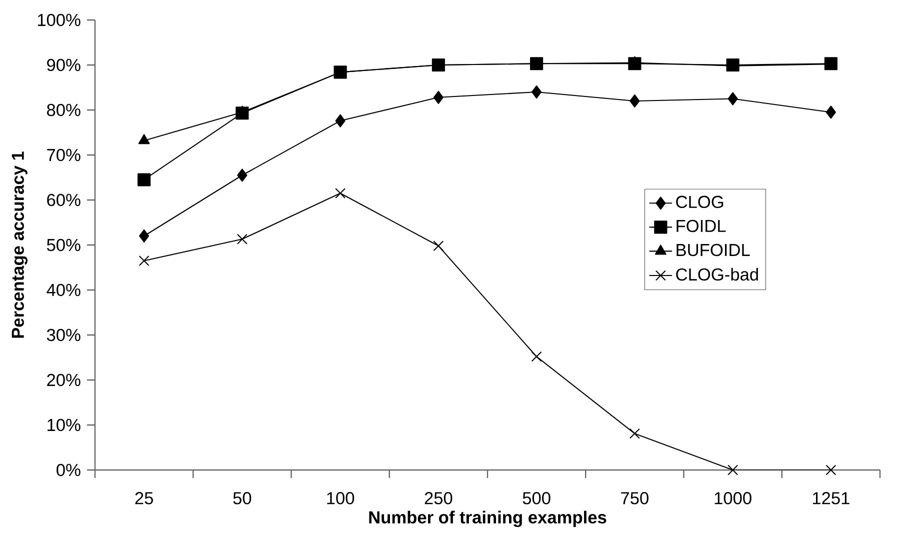 This screenshot has height=553, width=901. I want to click on y-tick-label: 0%, so click(68, 470).